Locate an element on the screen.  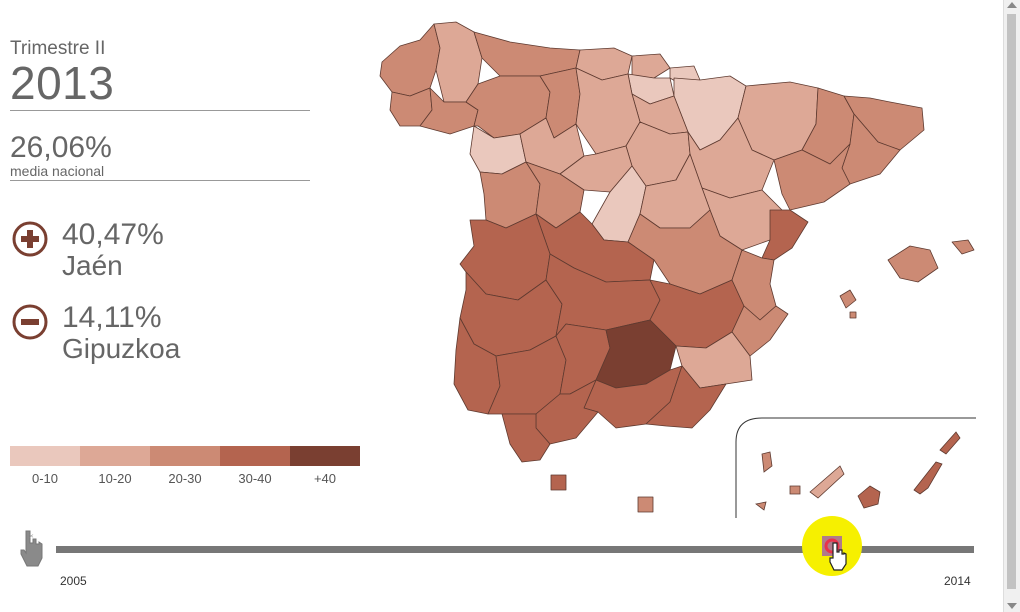
legend-item: +40 is located at coordinates (325, 466).